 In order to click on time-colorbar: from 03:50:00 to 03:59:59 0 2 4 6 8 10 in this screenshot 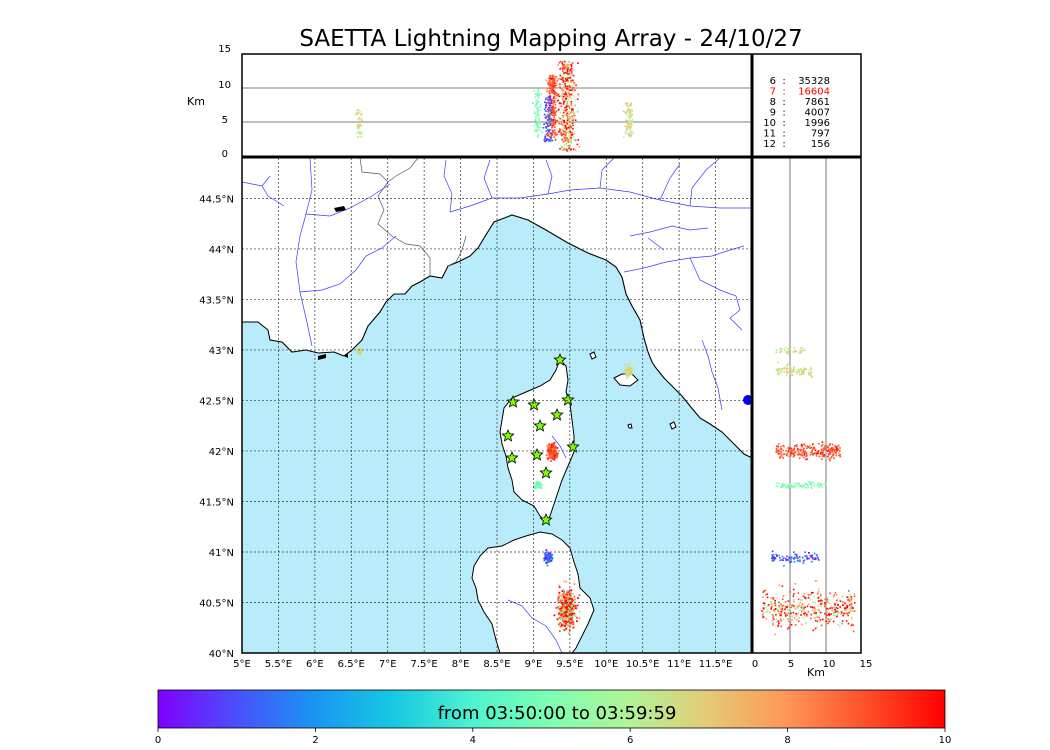, I will do `click(553, 717)`.